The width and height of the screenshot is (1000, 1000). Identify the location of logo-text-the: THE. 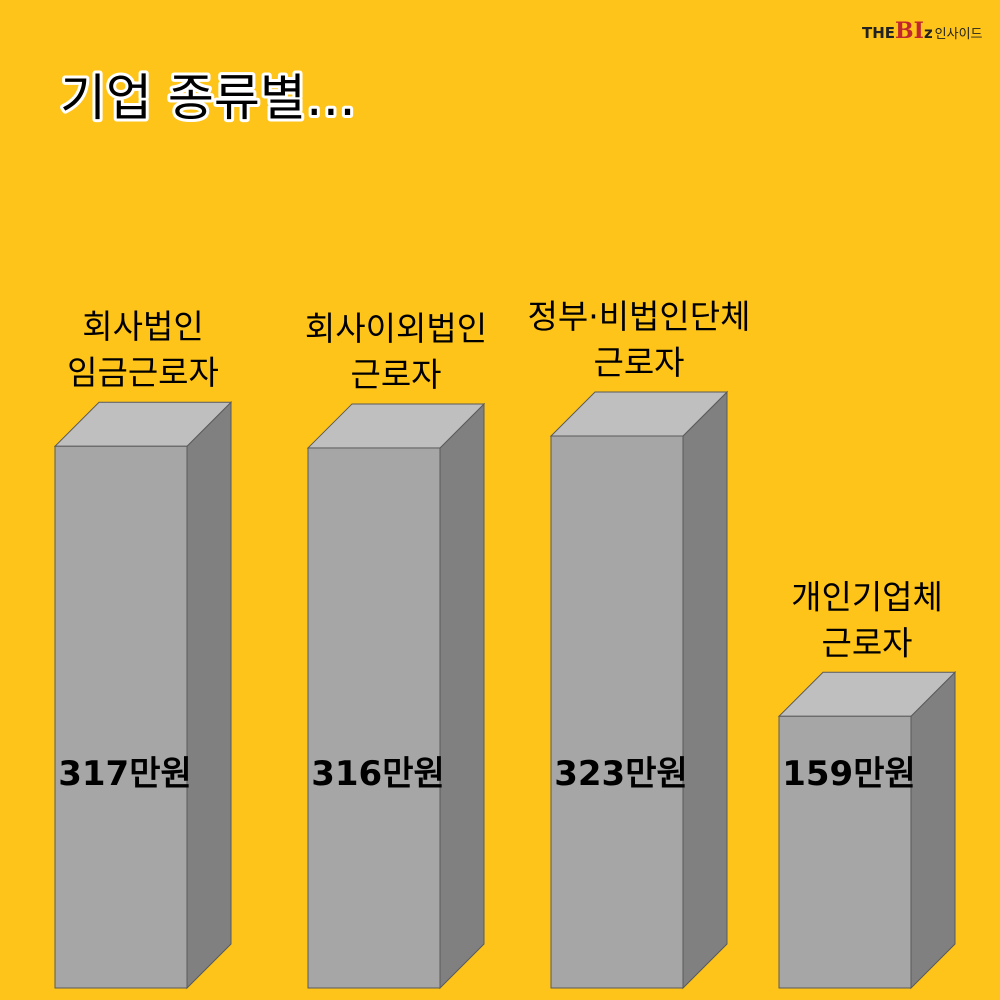
(878, 33).